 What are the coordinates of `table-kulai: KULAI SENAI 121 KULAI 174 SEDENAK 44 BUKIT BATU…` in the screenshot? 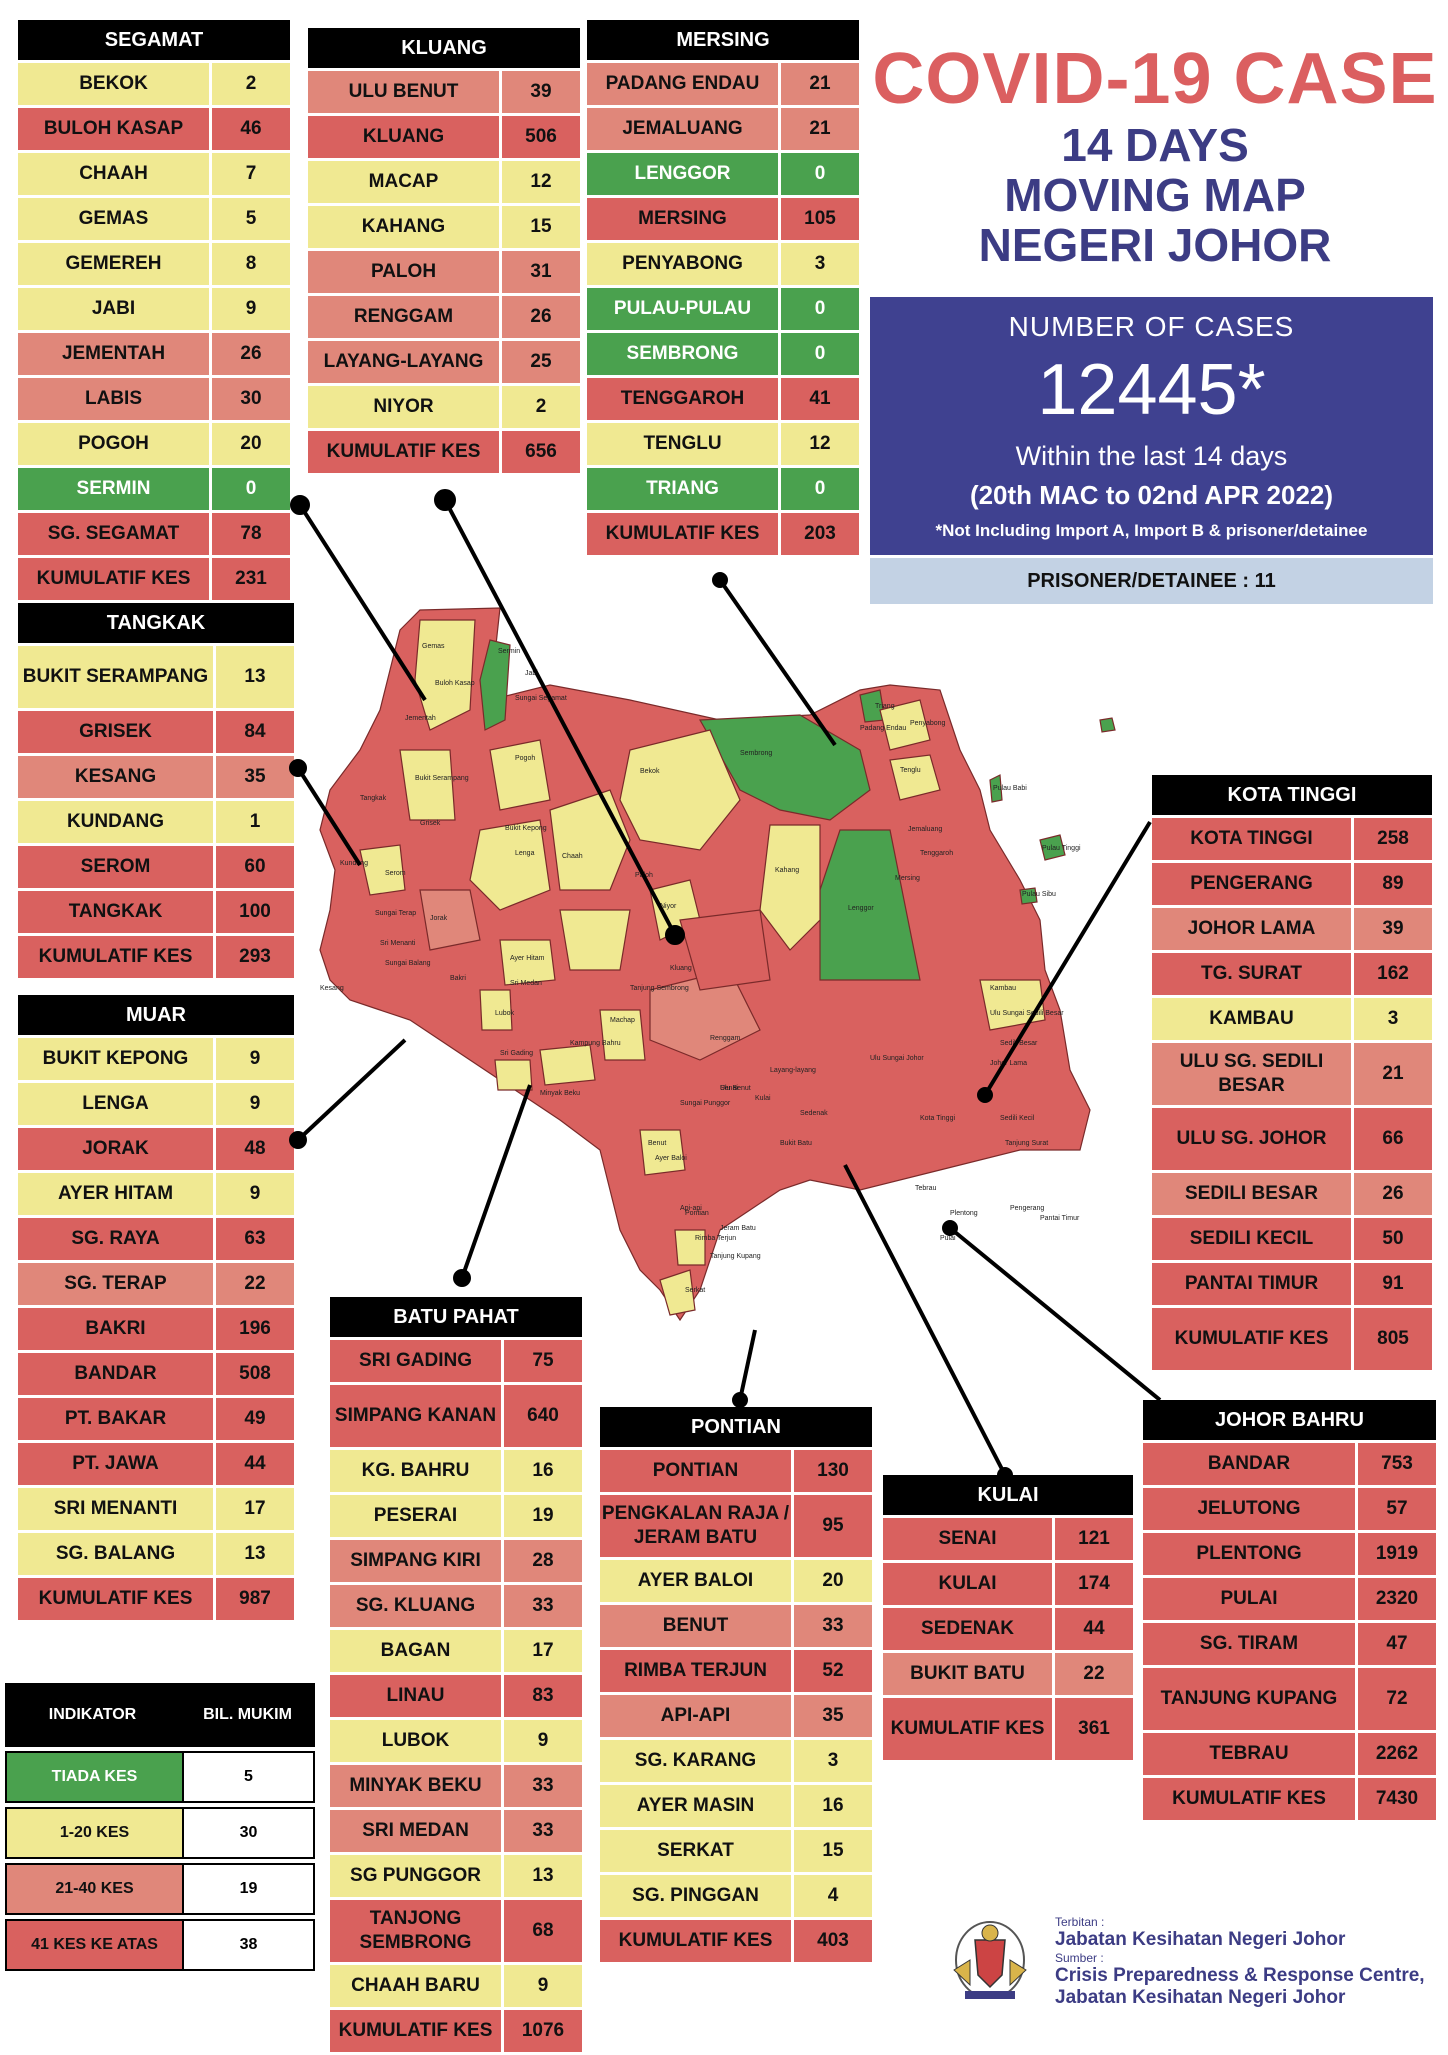 It's located at (1008, 1619).